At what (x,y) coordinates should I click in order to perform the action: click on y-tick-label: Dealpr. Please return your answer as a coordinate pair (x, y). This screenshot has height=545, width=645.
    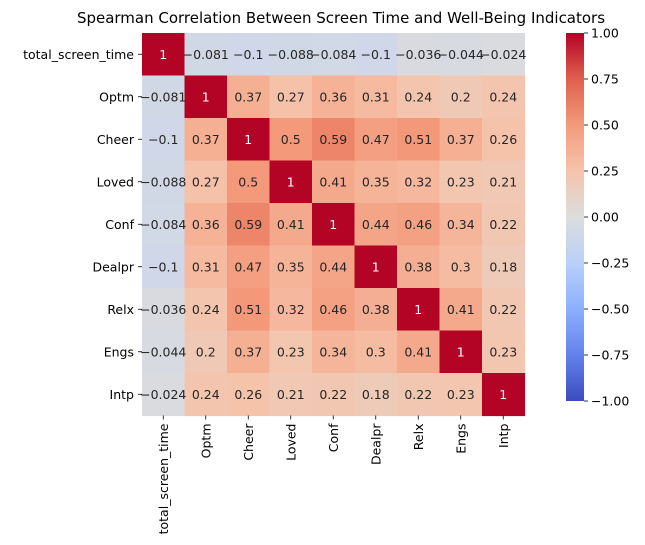
    Looking at the image, I should click on (113, 266).